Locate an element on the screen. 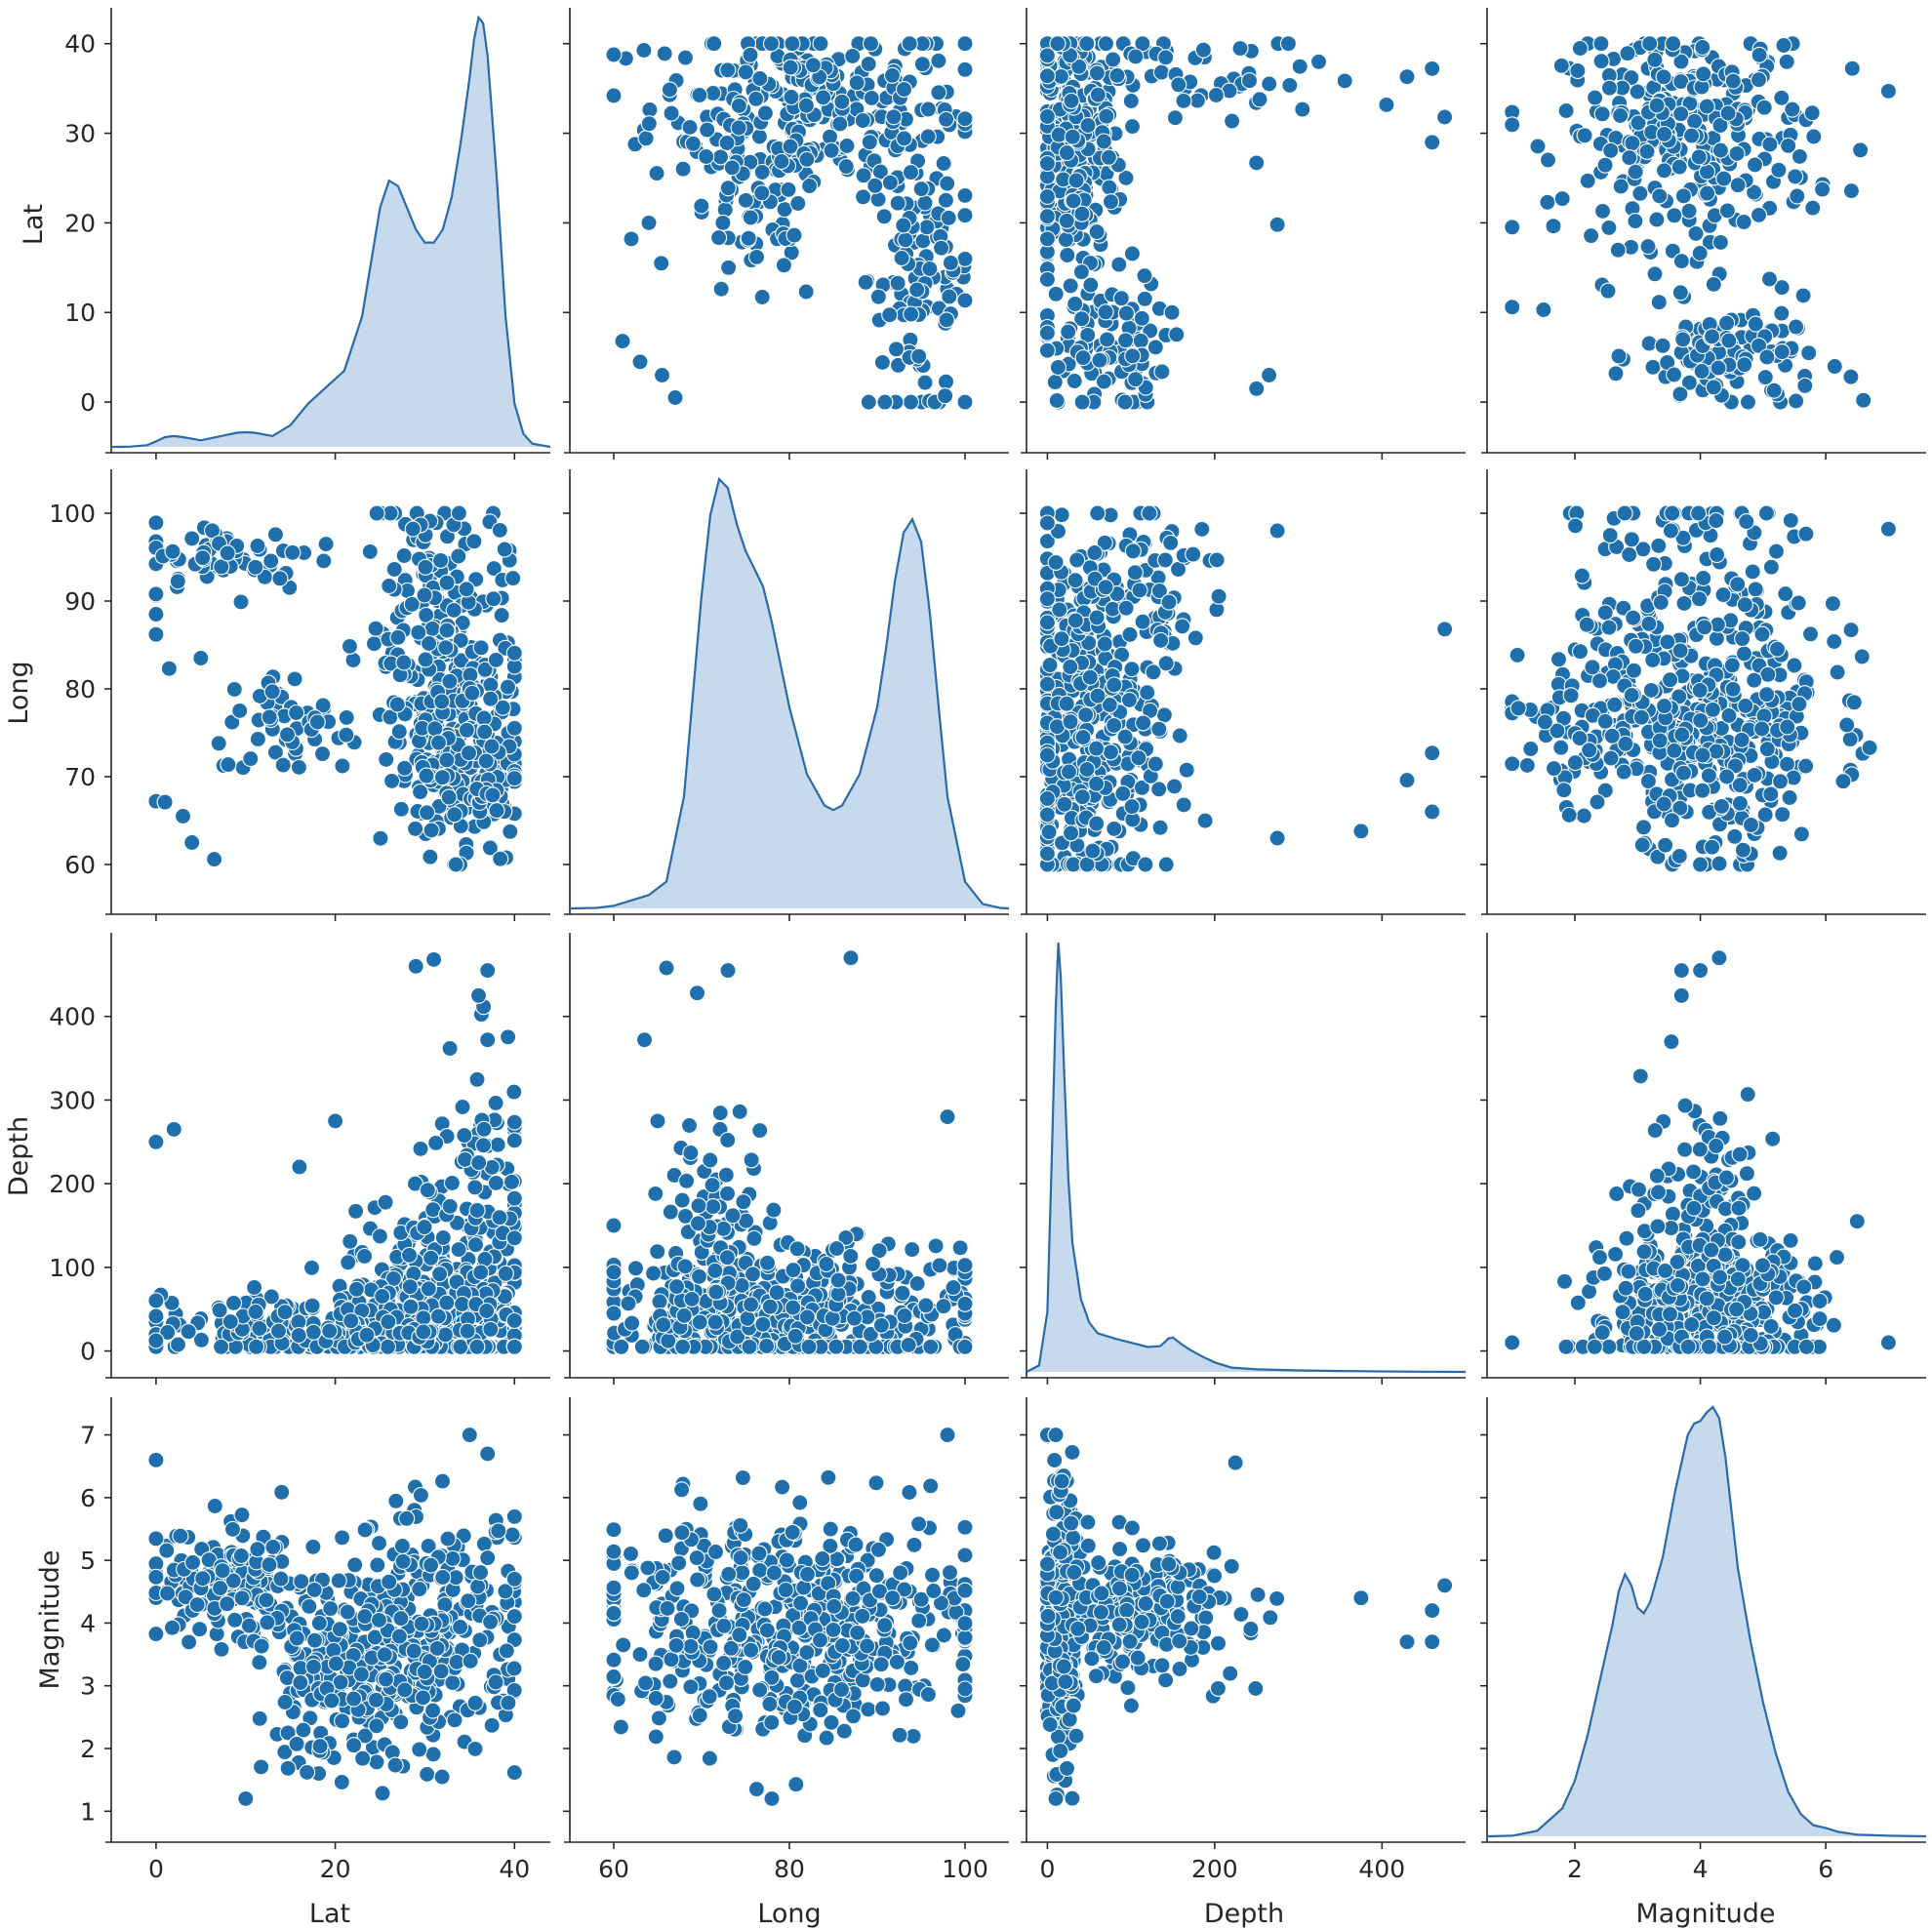  panel-lat-vs-depth is located at coordinates (1243, 234).